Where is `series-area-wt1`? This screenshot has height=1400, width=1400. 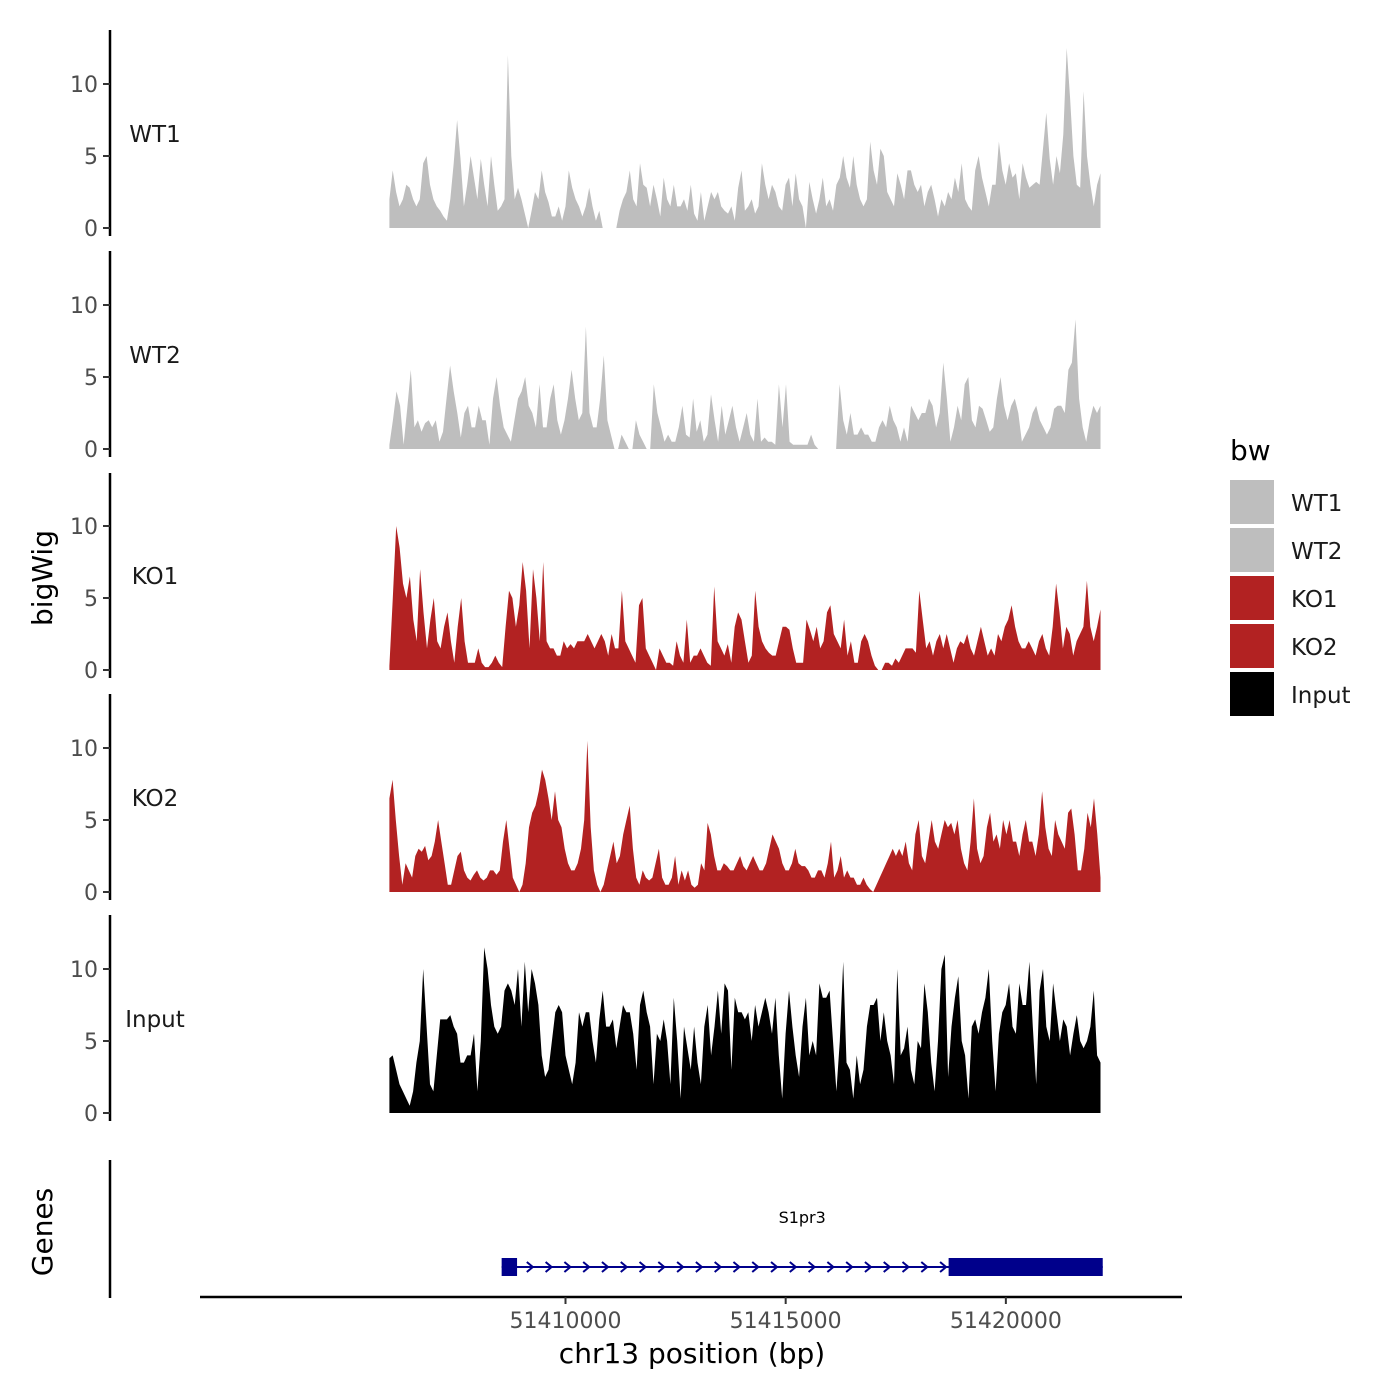 series-area-wt1 is located at coordinates (745, 138).